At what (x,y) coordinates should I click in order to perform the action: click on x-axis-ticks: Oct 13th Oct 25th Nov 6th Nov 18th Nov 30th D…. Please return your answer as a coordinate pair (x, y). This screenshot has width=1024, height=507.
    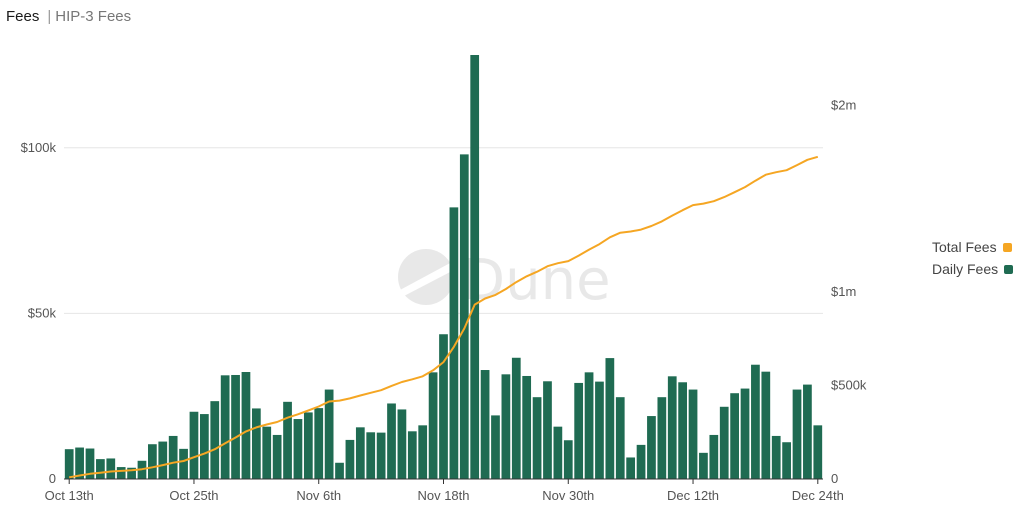
    Looking at the image, I should click on (444, 491).